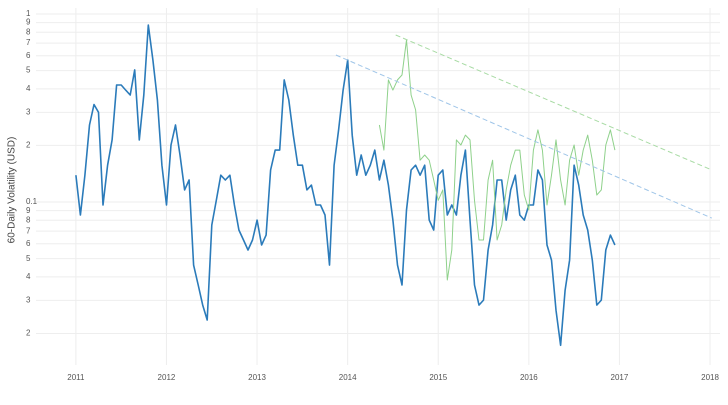 The width and height of the screenshot is (728, 405). What do you see at coordinates (167, 377) in the screenshot?
I see `x-tick-label: 2012` at bounding box center [167, 377].